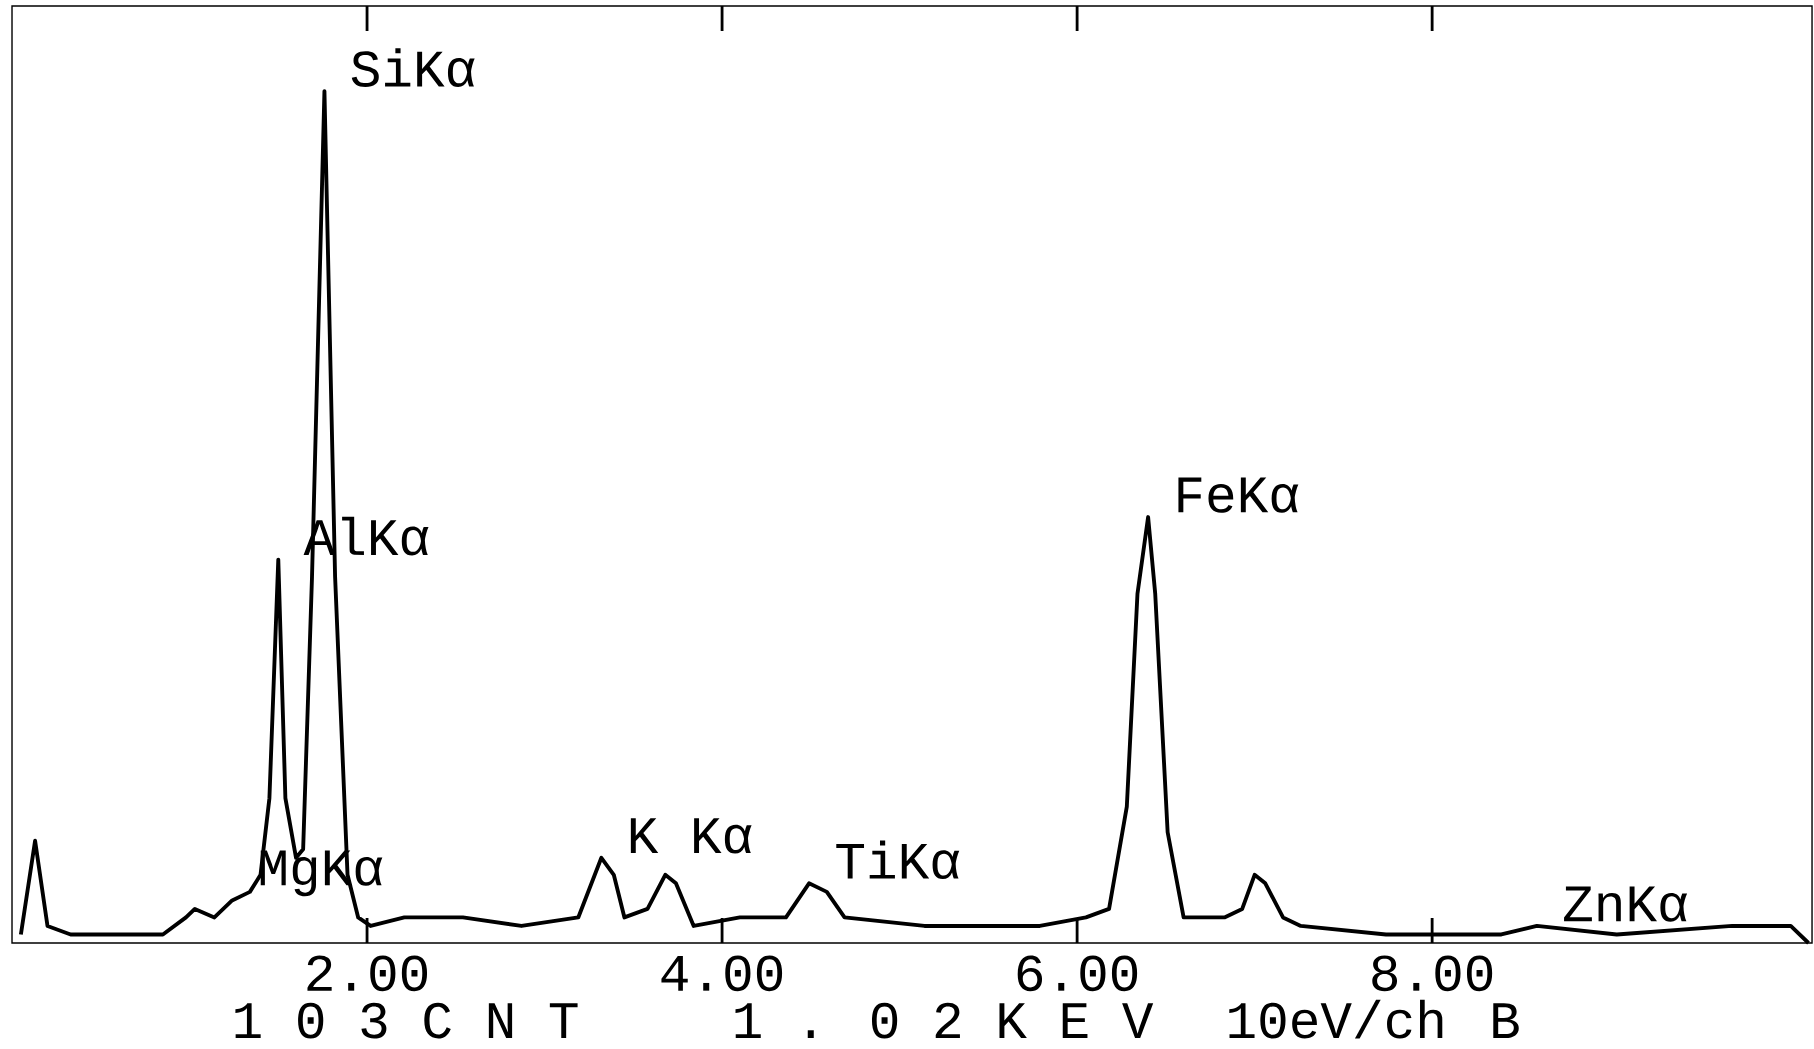  I want to click on x-tick-label: 6.00, so click(1077, 973).